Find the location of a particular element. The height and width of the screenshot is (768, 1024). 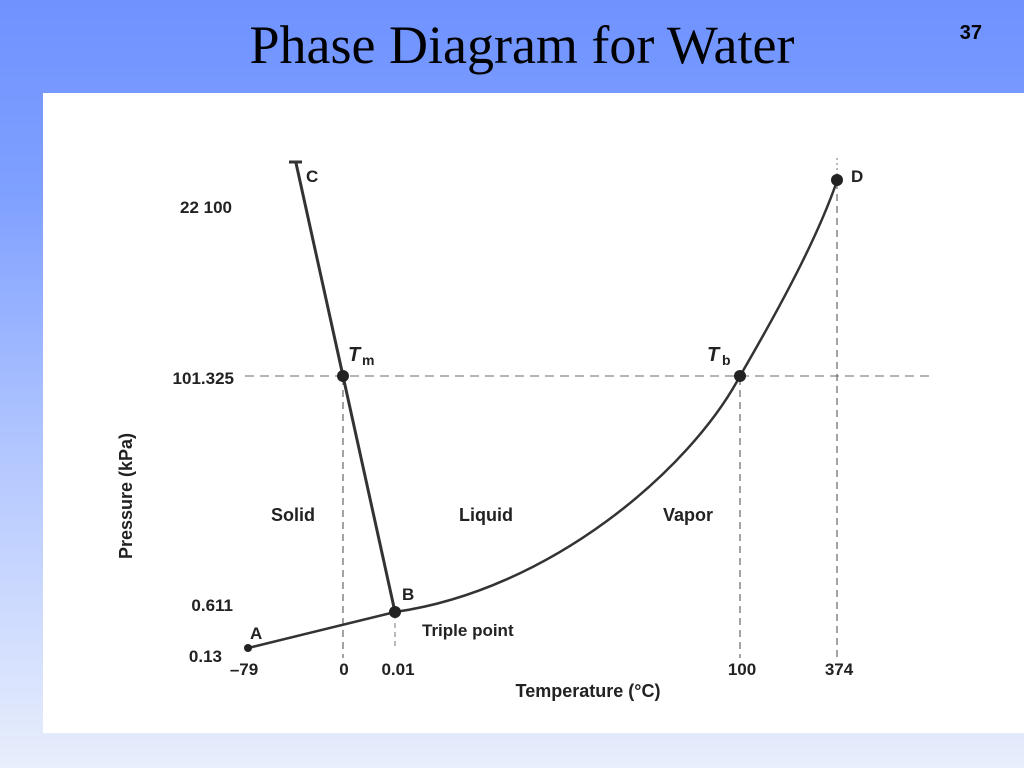

x-tick-100: 100 is located at coordinates (742, 669).